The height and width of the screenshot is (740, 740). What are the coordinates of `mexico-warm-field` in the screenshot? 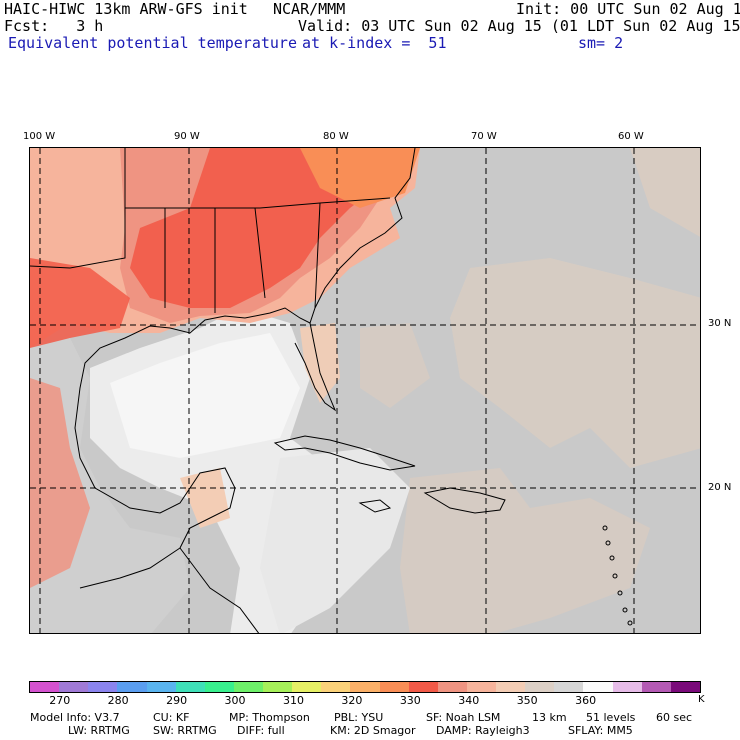 It's located at (60, 483).